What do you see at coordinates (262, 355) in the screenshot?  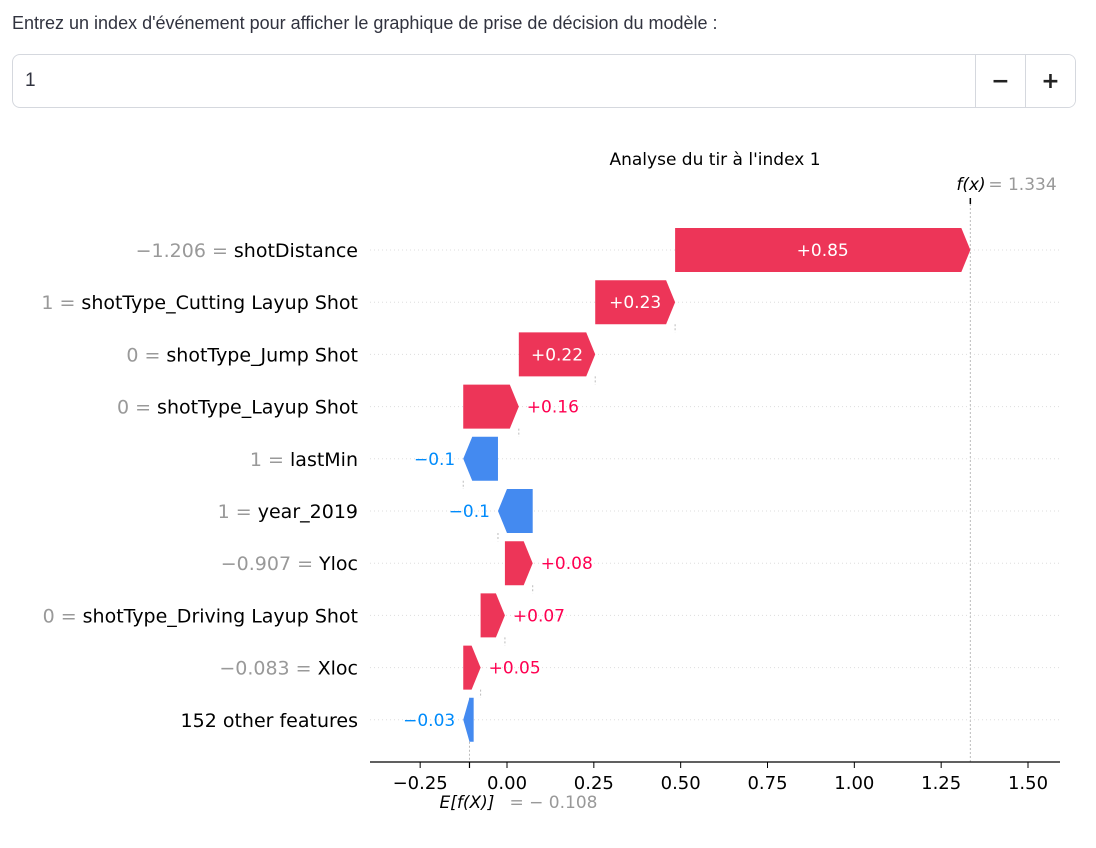 I see `feature-name: shotType_Jump Shot` at bounding box center [262, 355].